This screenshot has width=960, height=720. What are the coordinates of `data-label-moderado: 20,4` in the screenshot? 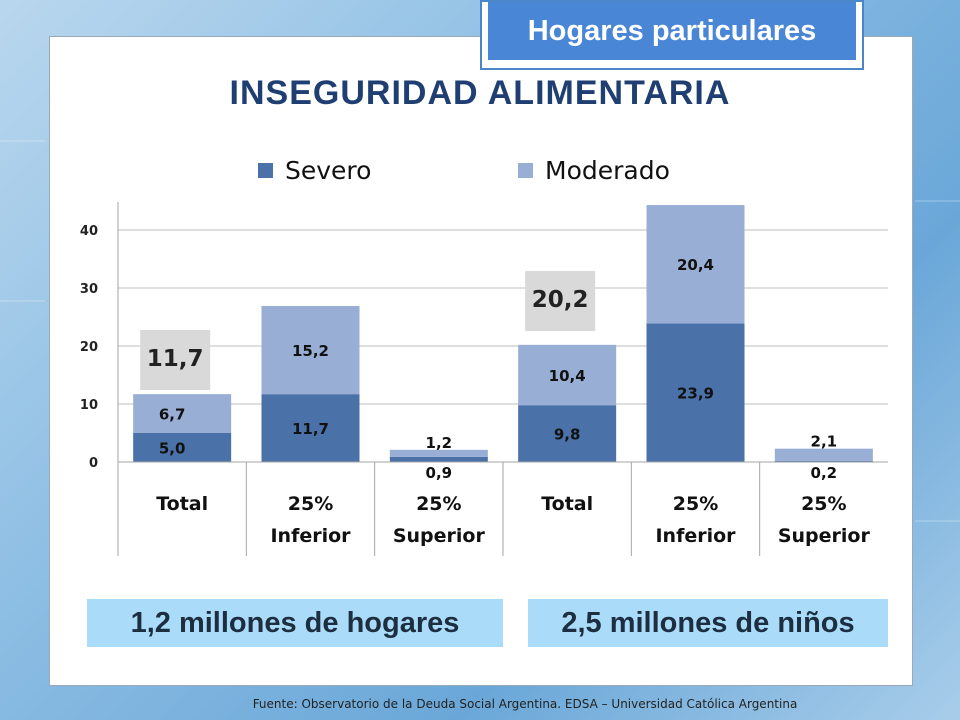 It's located at (695, 265).